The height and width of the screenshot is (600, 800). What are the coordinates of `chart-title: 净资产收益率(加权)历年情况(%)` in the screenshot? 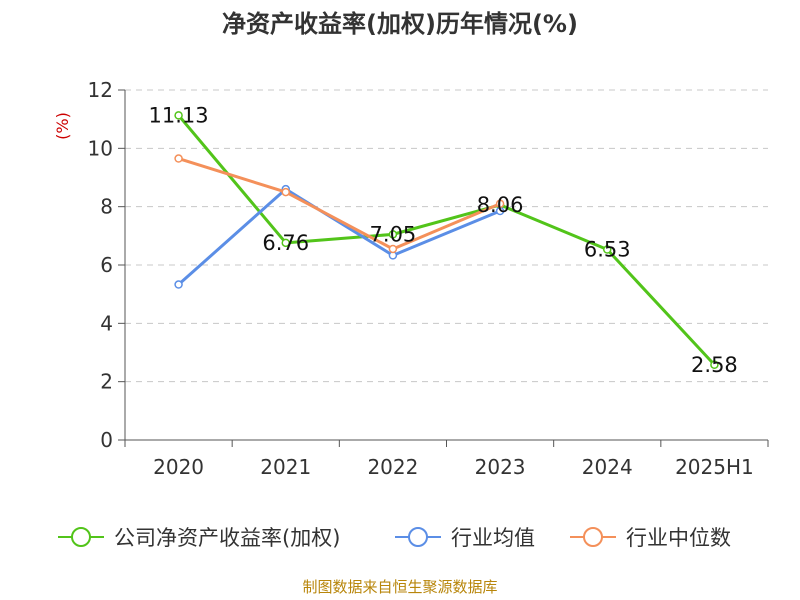 It's located at (400, 24).